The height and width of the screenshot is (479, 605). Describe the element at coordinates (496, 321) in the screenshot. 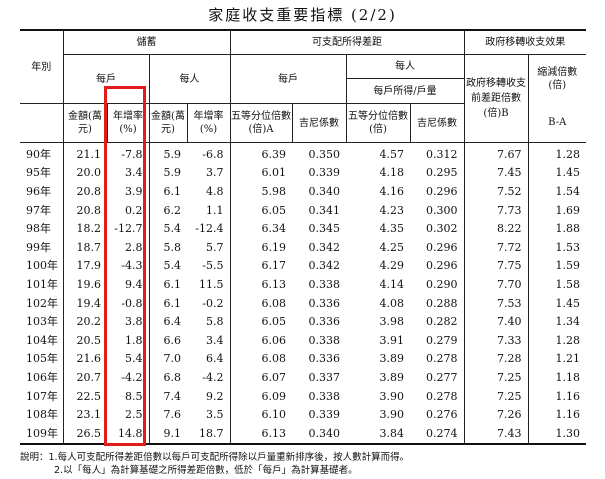

I see `value-cell: 7.40` at that location.